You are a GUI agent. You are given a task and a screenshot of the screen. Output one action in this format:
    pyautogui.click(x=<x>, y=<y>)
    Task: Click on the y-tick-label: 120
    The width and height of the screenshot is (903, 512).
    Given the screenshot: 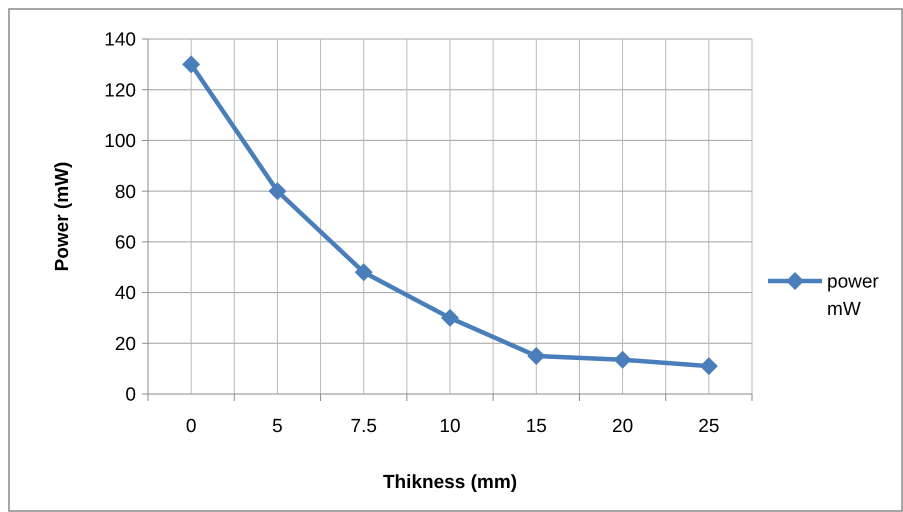 What is the action you would take?
    pyautogui.click(x=120, y=91)
    